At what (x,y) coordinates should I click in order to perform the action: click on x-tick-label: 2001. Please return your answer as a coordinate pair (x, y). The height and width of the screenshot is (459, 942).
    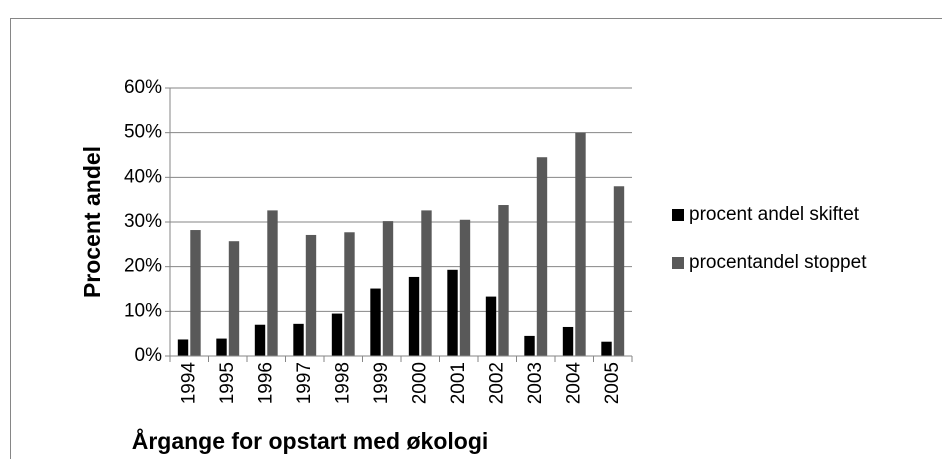
    Looking at the image, I should click on (458, 383).